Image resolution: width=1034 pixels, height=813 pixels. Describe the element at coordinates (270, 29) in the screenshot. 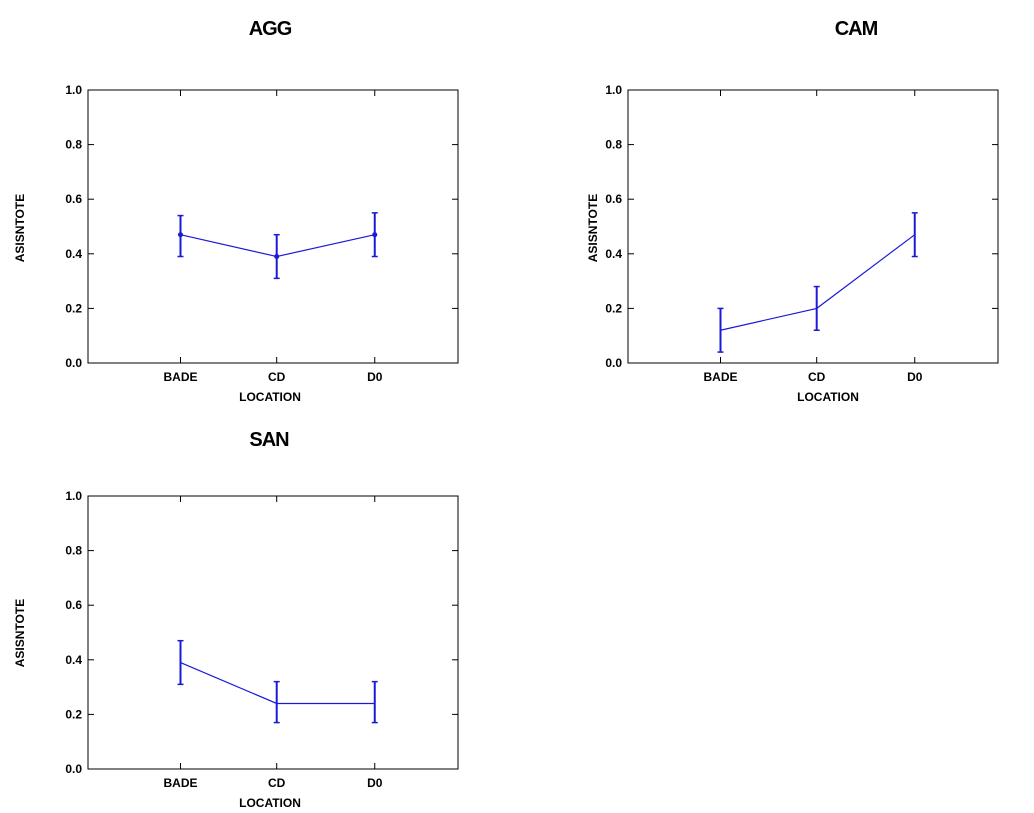

I see `chart-title: AGG` at that location.